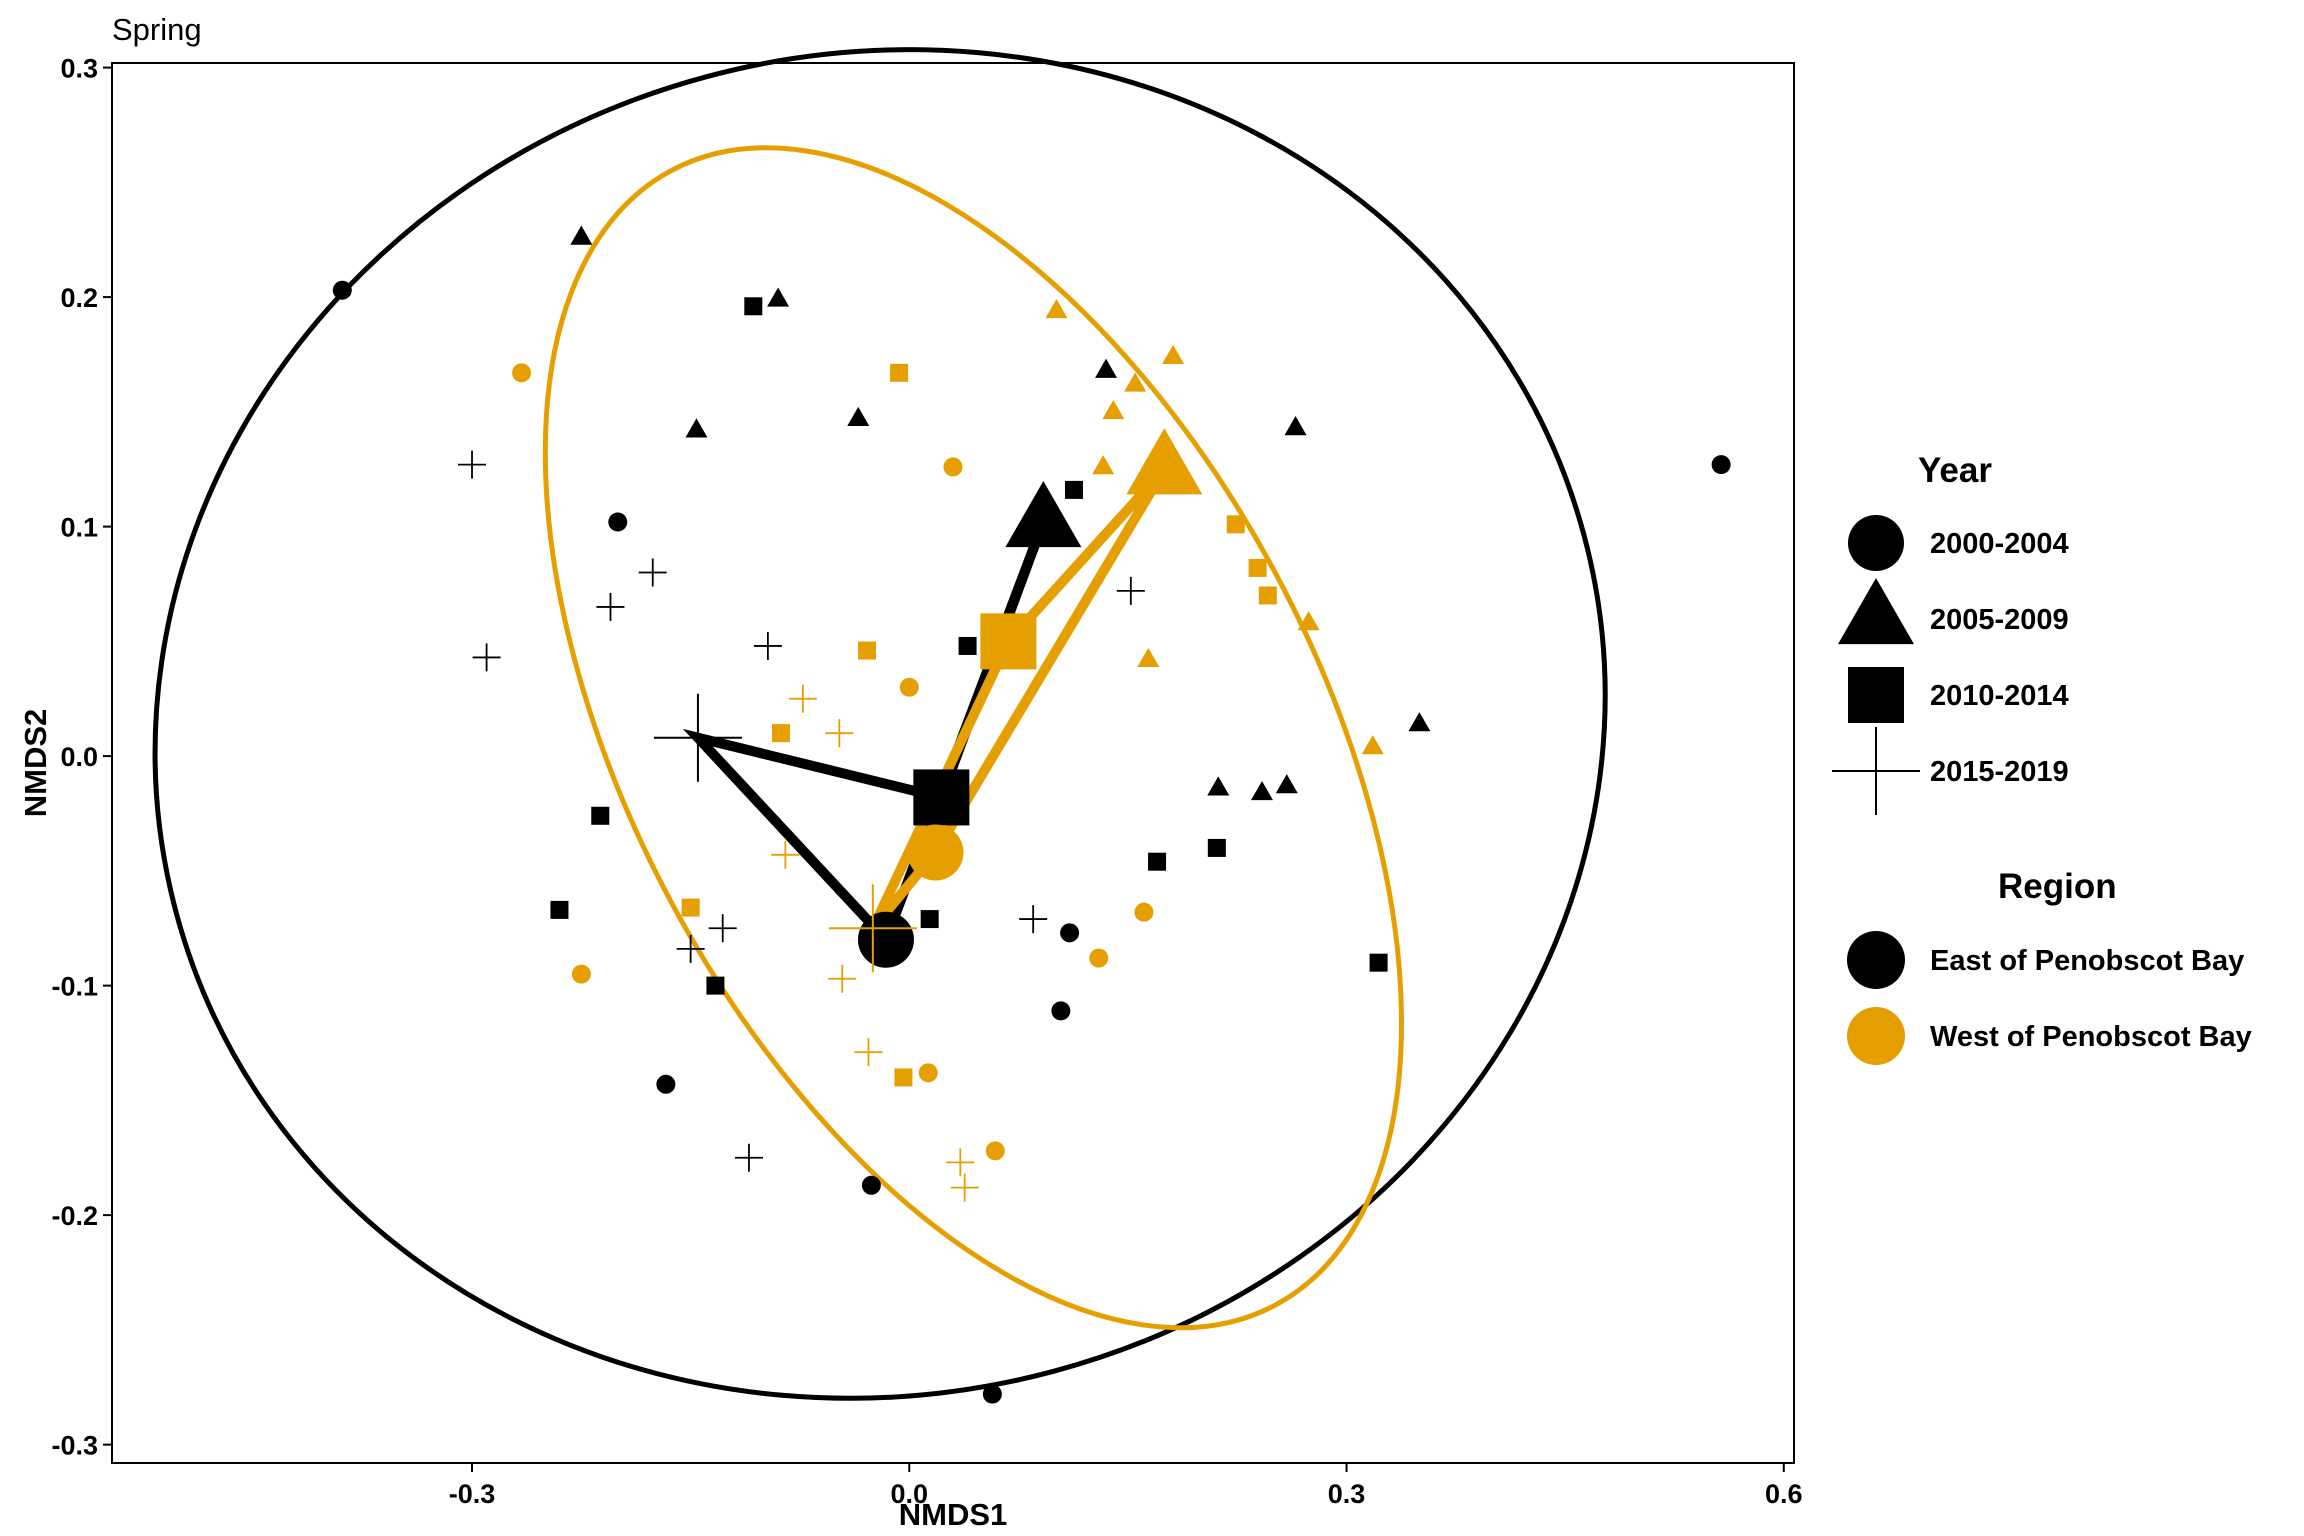 The height and width of the screenshot is (1536, 2304). What do you see at coordinates (157, 29) in the screenshot?
I see `chart-title: Spring` at bounding box center [157, 29].